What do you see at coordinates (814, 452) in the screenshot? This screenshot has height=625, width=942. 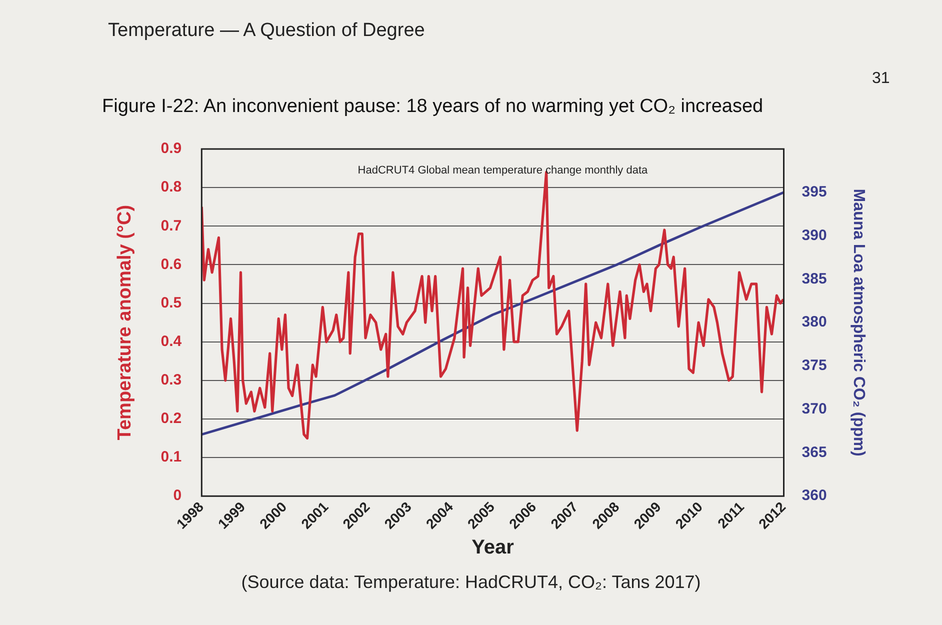 I see `y2-tick-label: 365` at bounding box center [814, 452].